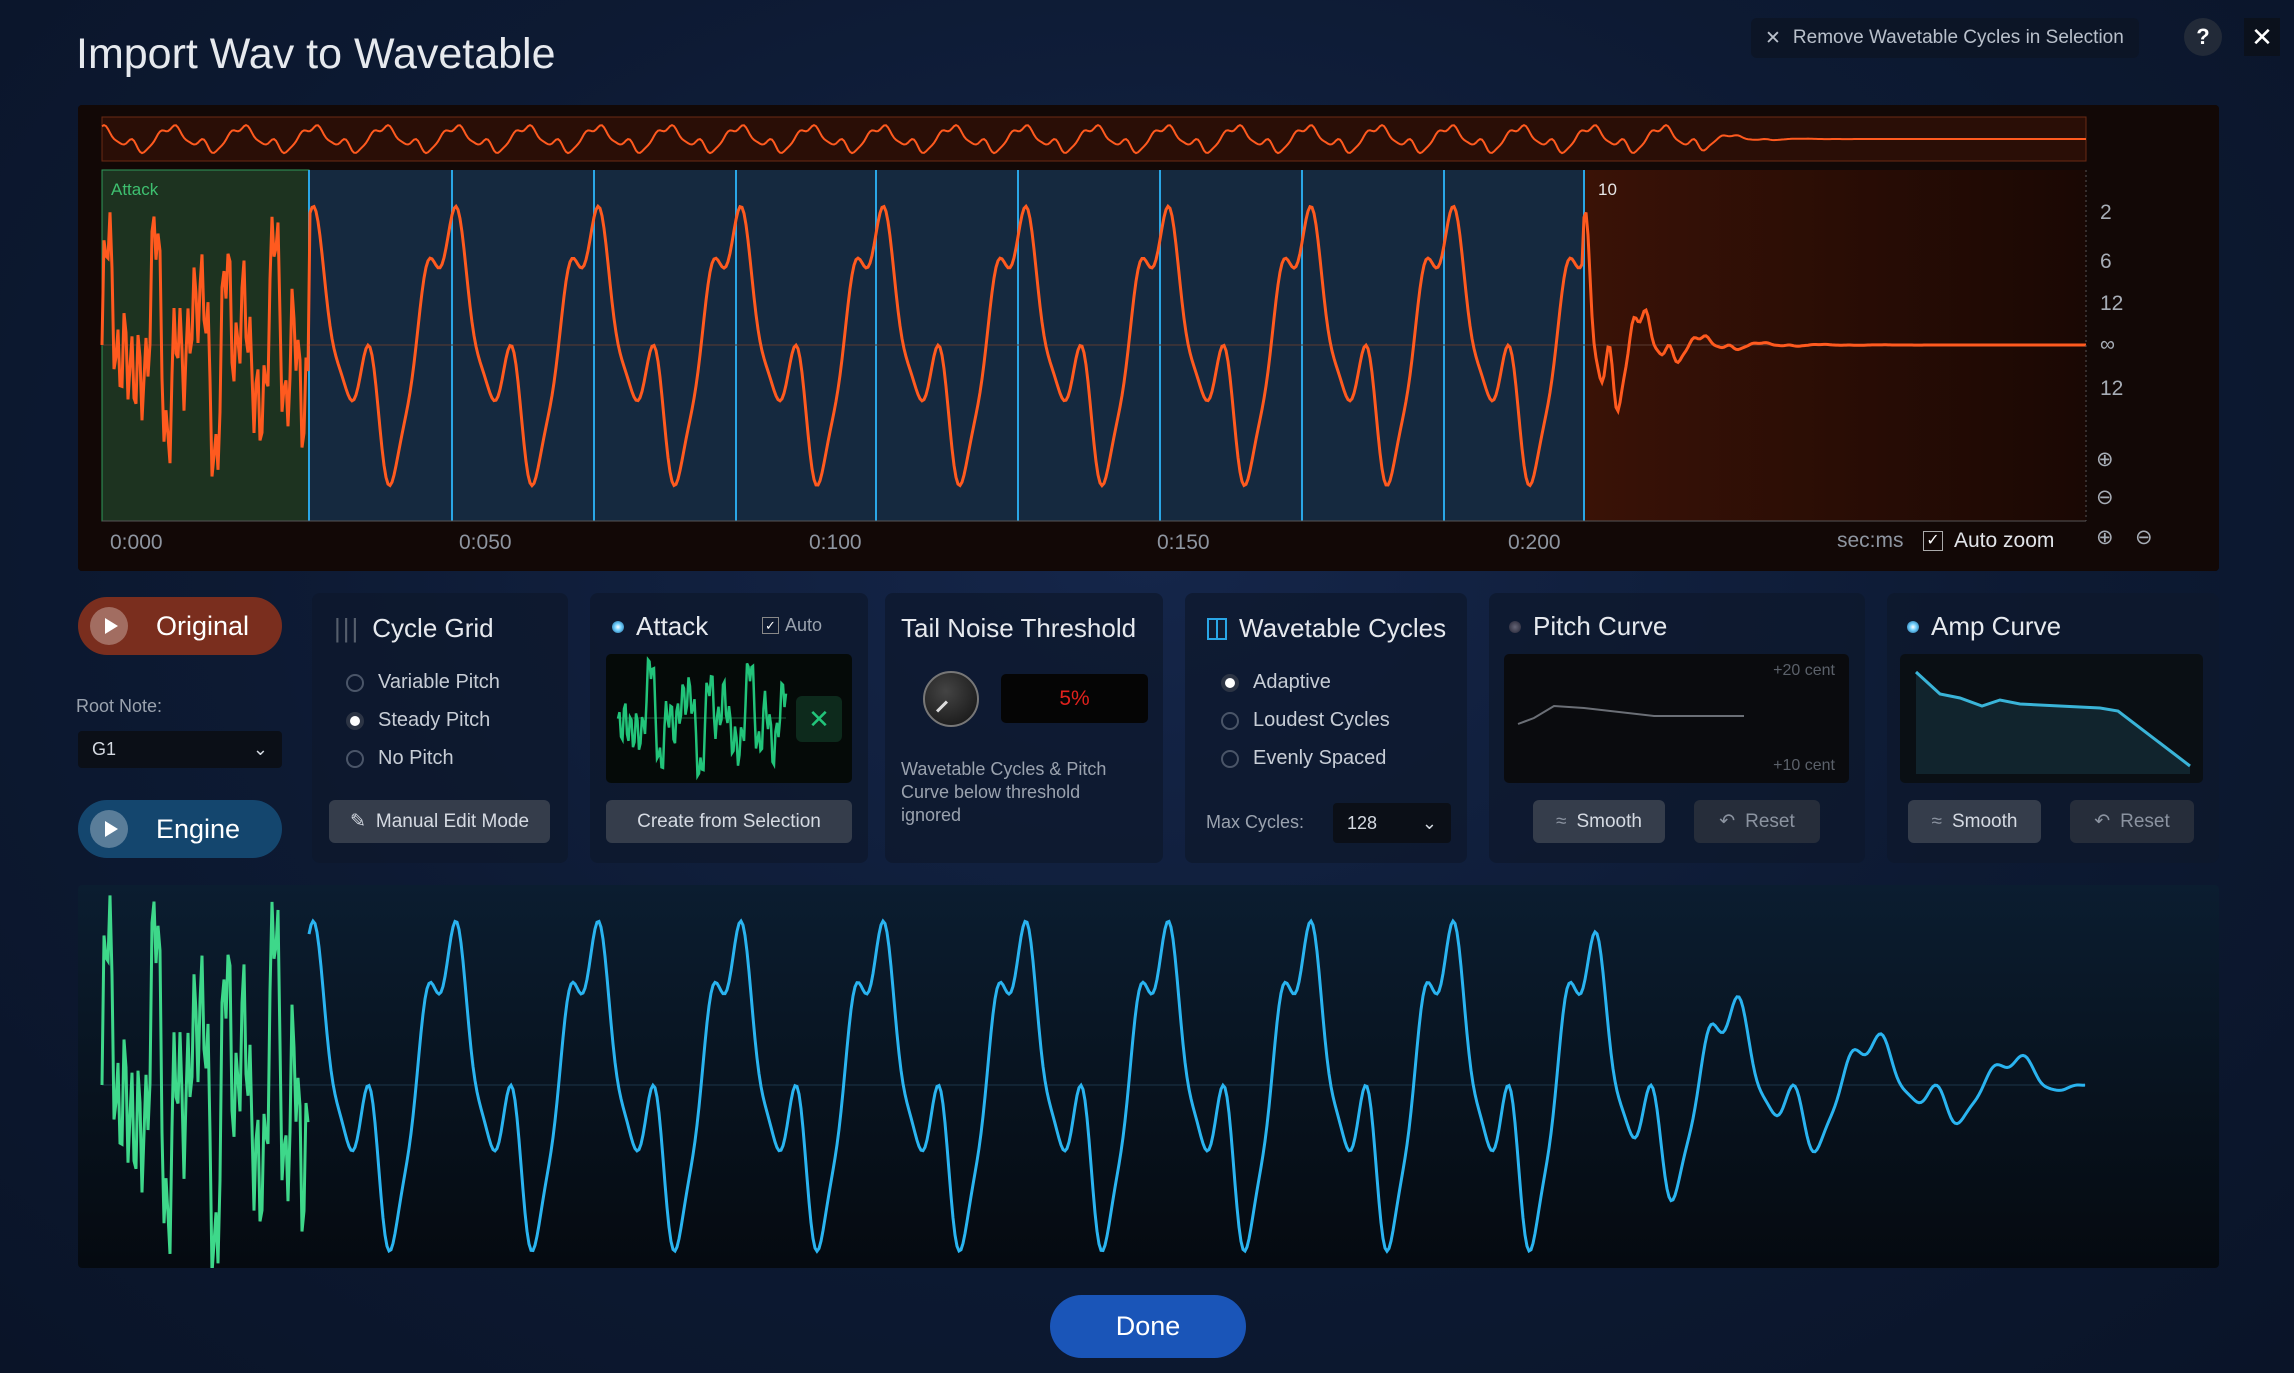  What do you see at coordinates (1607, 189) in the screenshot?
I see `cycle-count-label: 10` at bounding box center [1607, 189].